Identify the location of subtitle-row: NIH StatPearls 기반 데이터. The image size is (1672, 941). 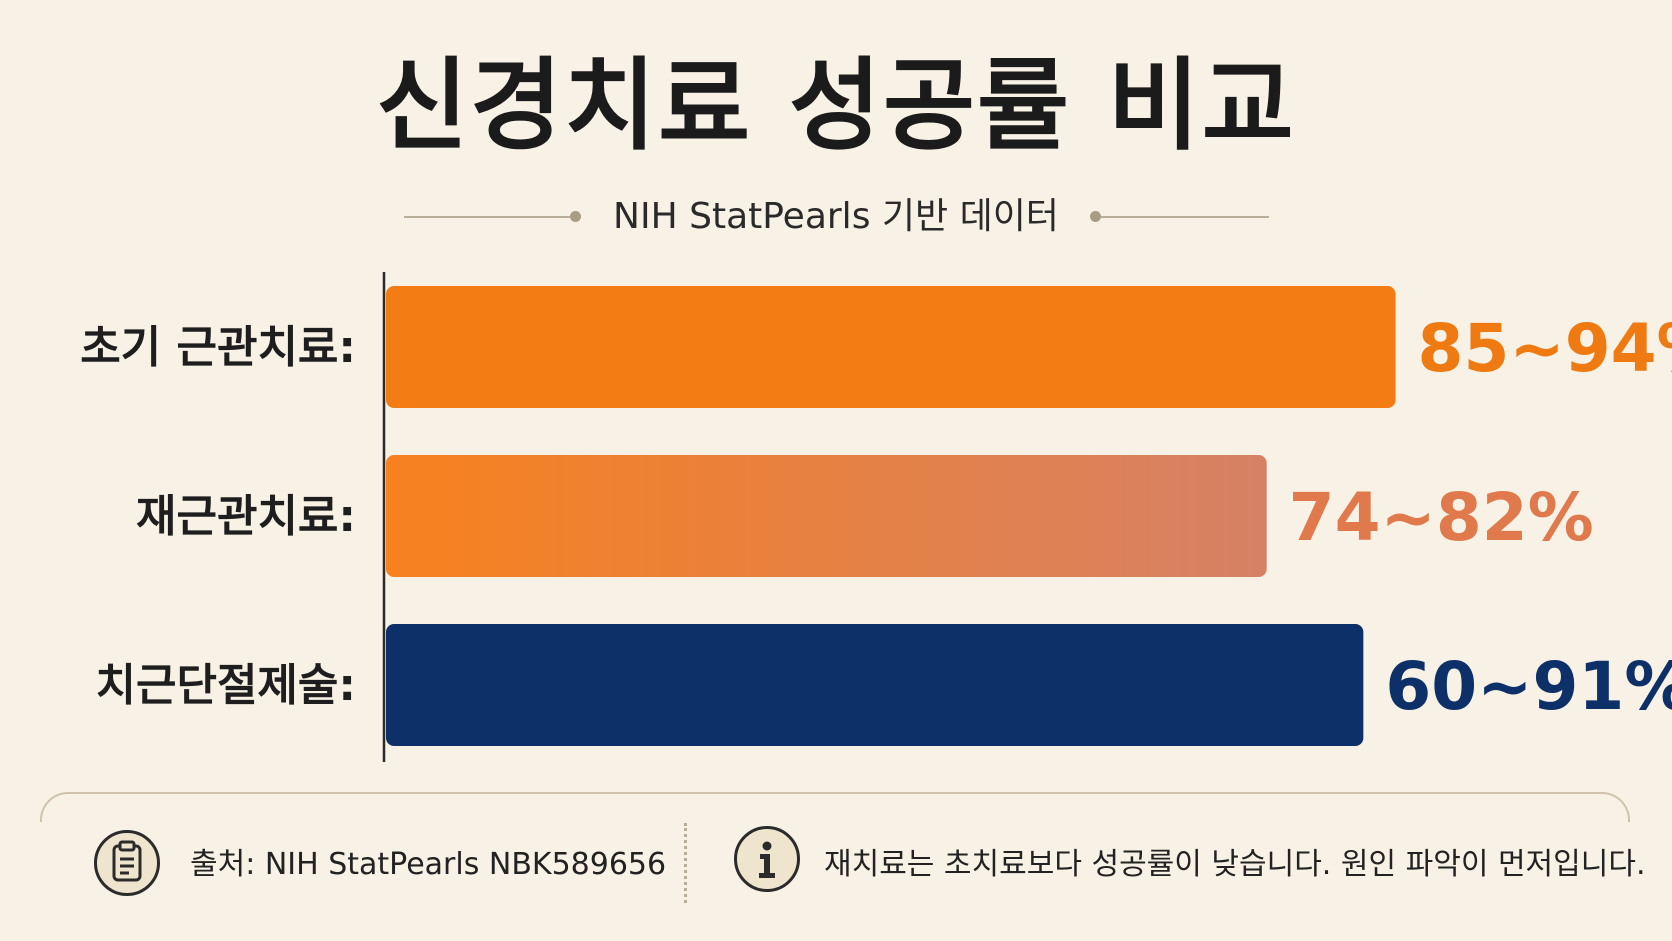
(836, 217).